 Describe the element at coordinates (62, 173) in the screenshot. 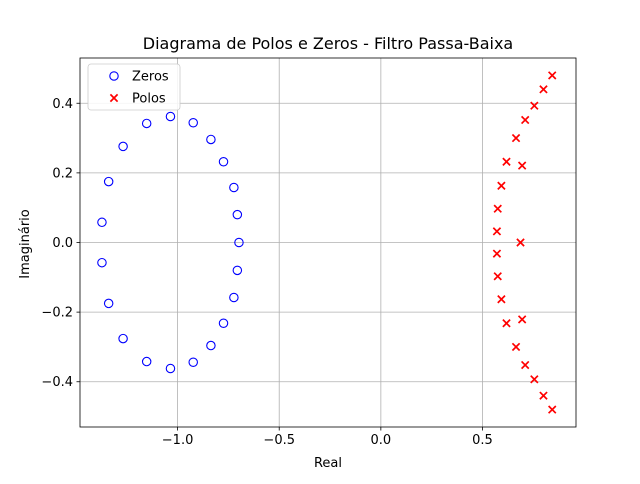

I see `y-tick-label: 0.2` at that location.